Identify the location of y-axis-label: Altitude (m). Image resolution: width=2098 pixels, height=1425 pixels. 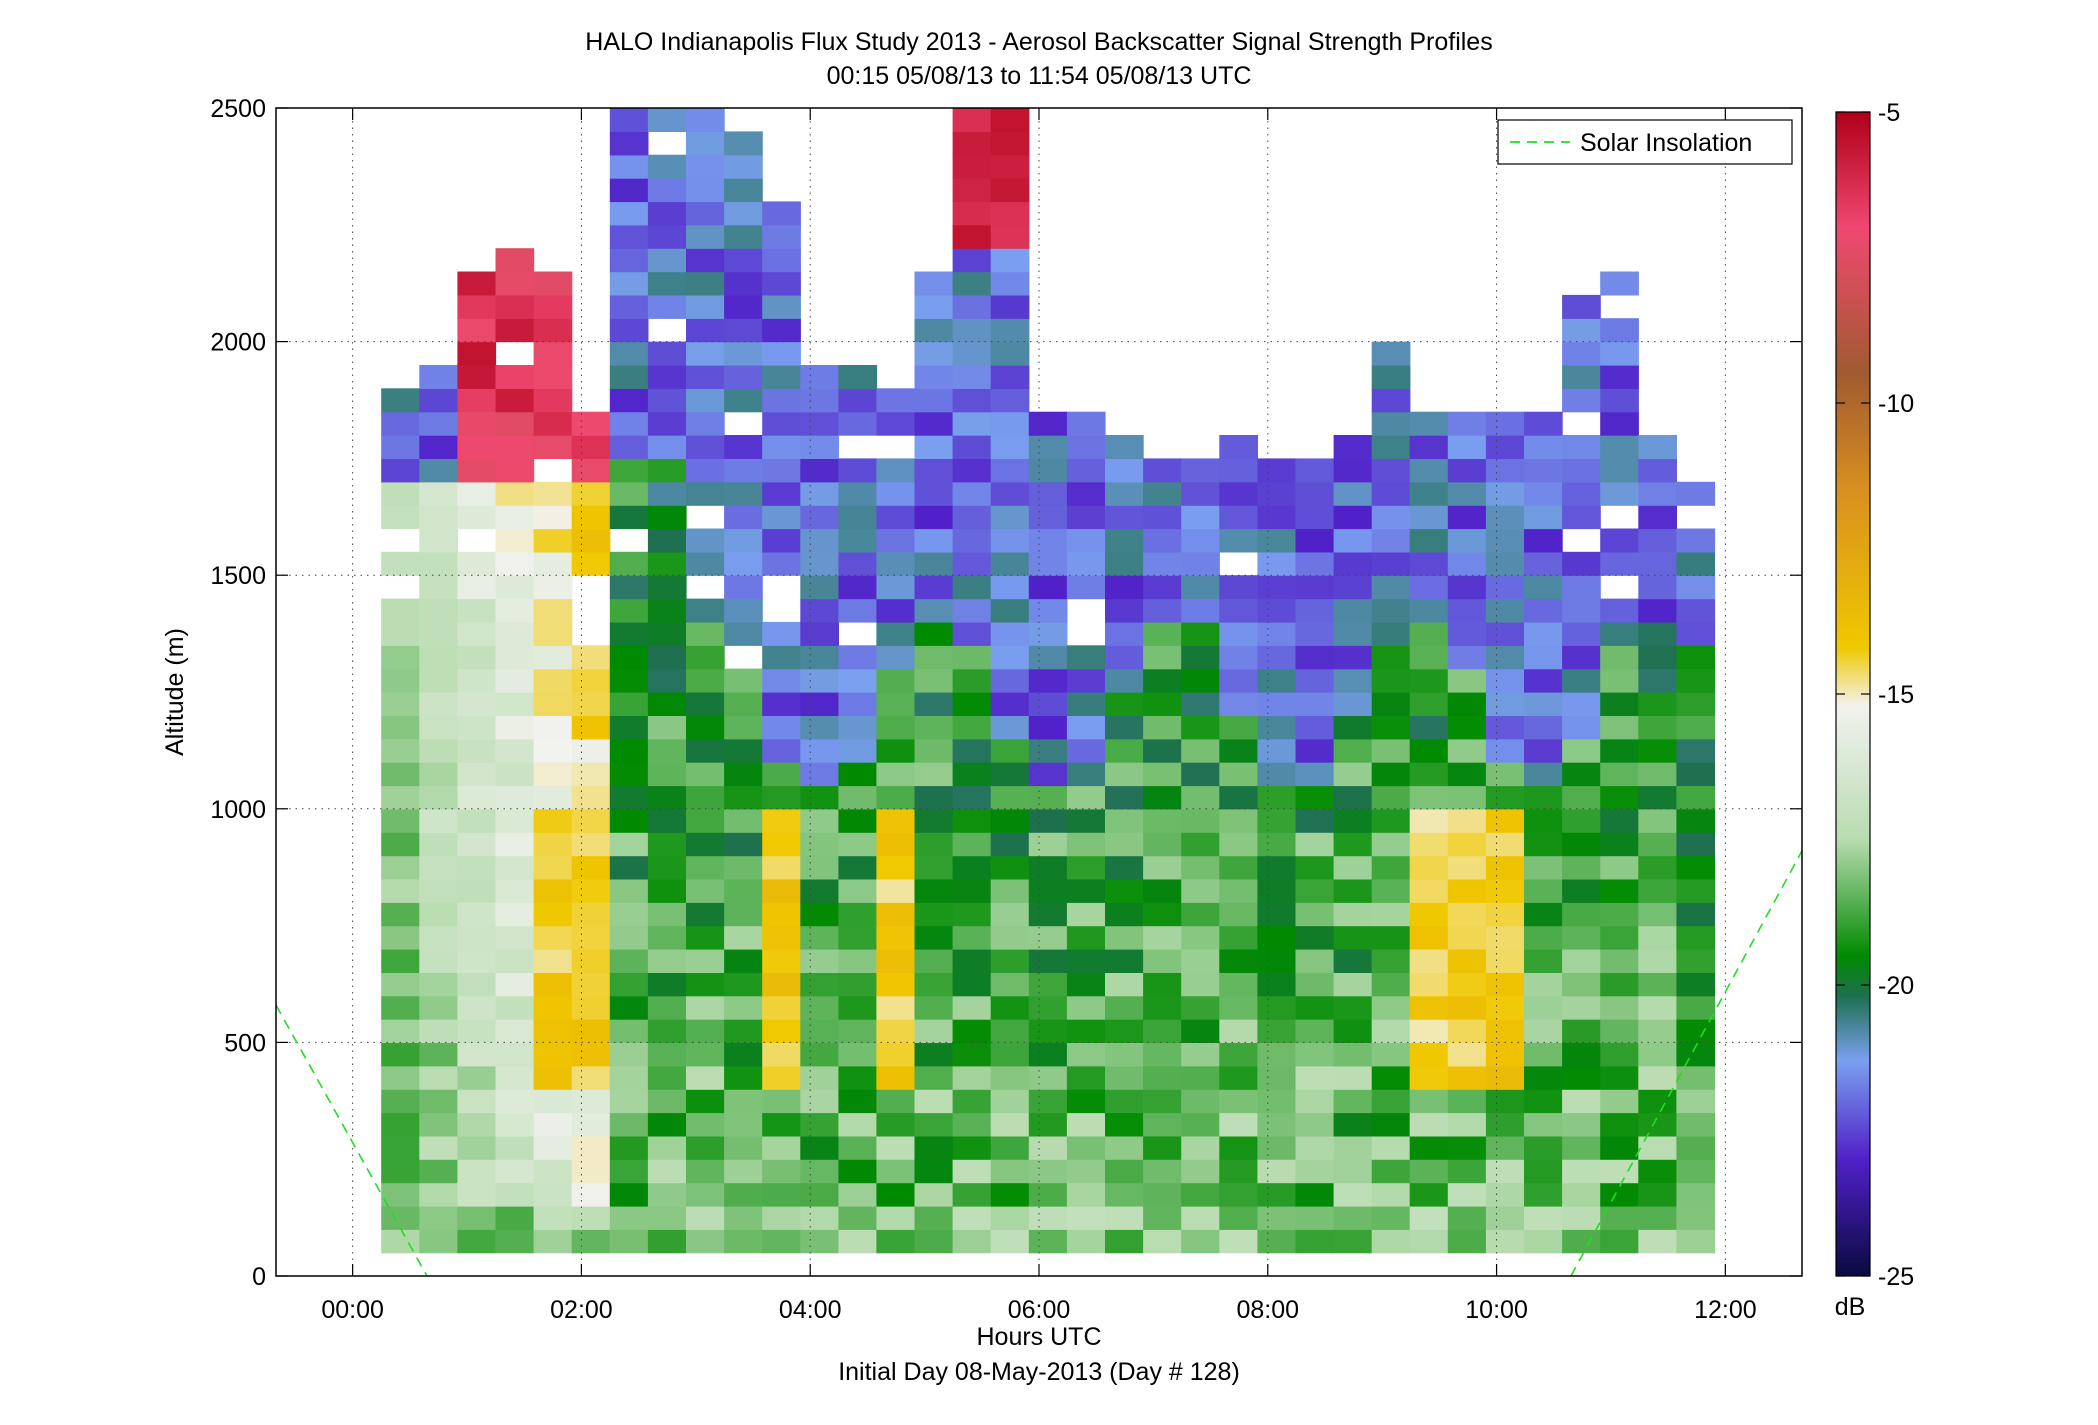
(175, 692).